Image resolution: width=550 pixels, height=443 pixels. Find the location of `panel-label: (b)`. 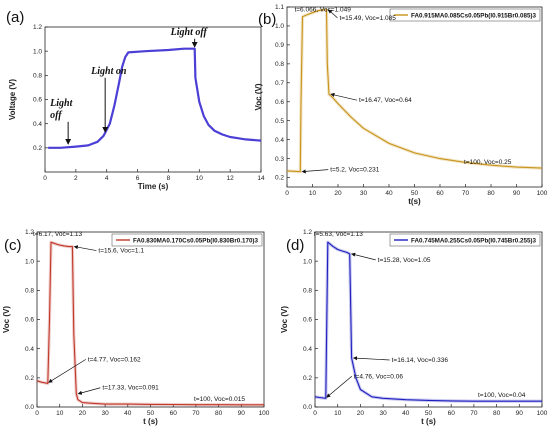

panel-label: (b) is located at coordinates (267, 19).